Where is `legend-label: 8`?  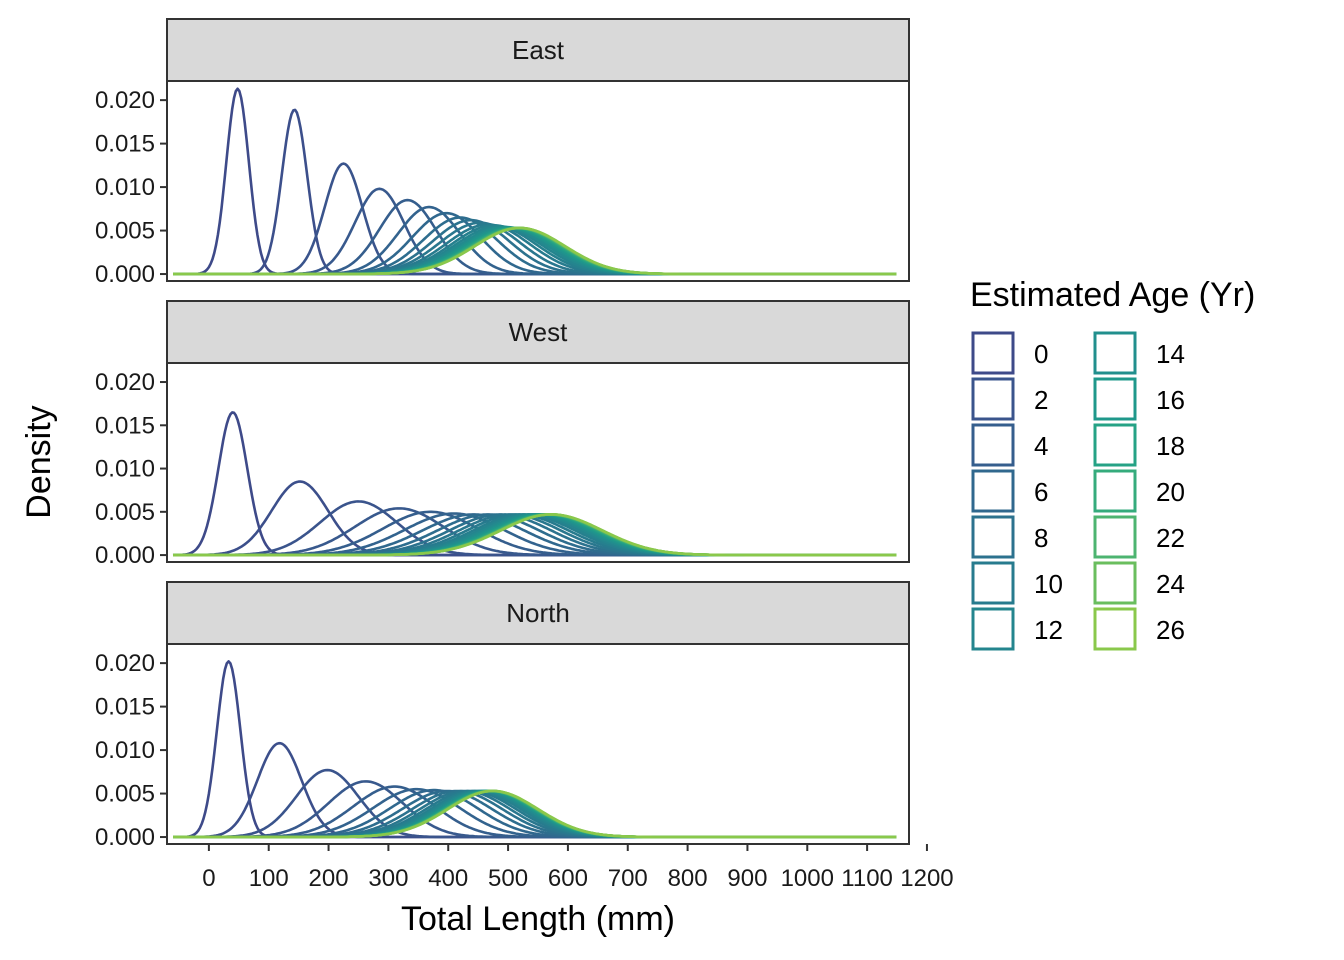
legend-label: 8 is located at coordinates (1041, 538).